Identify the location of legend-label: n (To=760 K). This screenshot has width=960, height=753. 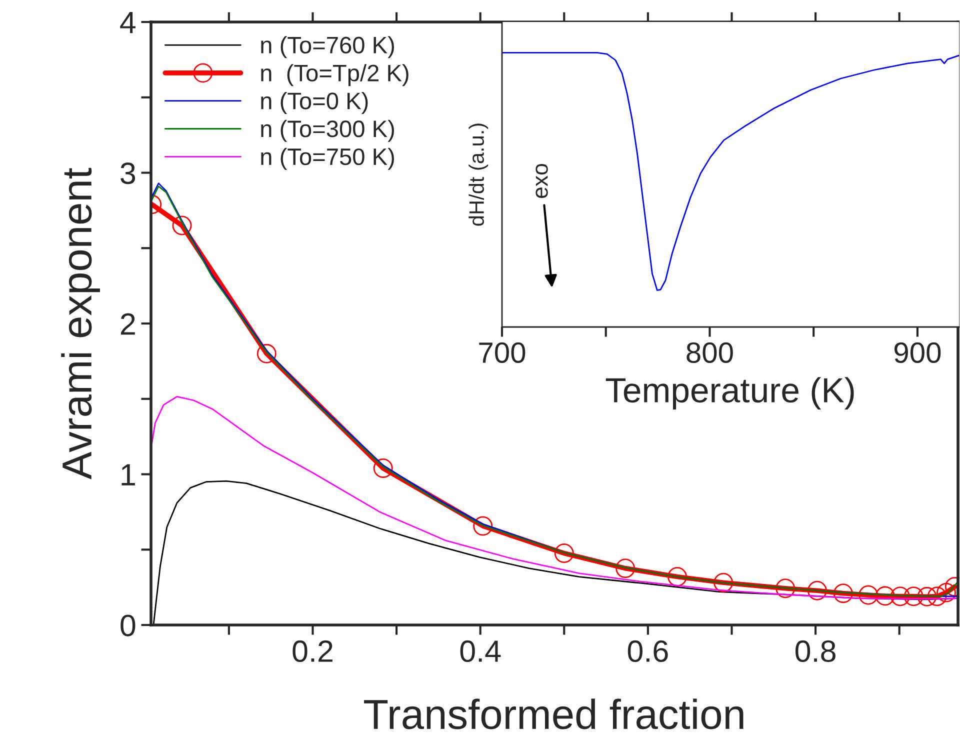
(327, 47).